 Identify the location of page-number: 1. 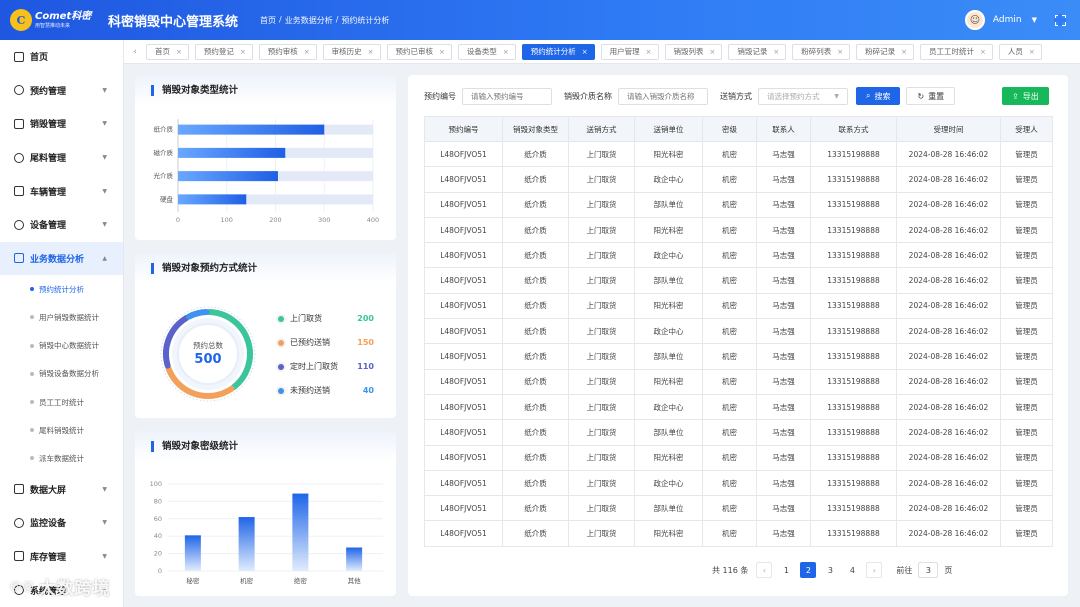
(786, 570).